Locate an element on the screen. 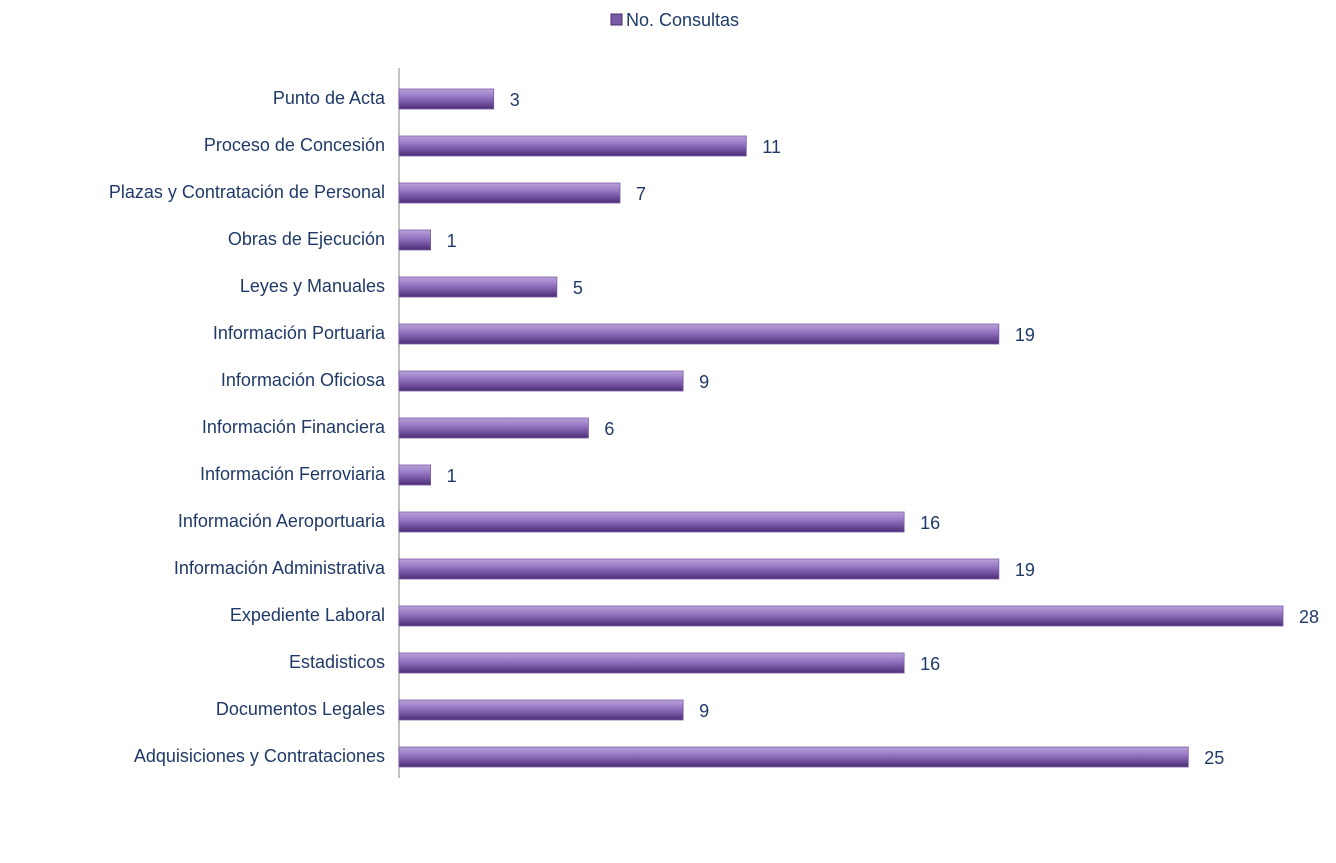 The image size is (1336, 863). y-tick-label: Información Aeroportuaria is located at coordinates (282, 521).